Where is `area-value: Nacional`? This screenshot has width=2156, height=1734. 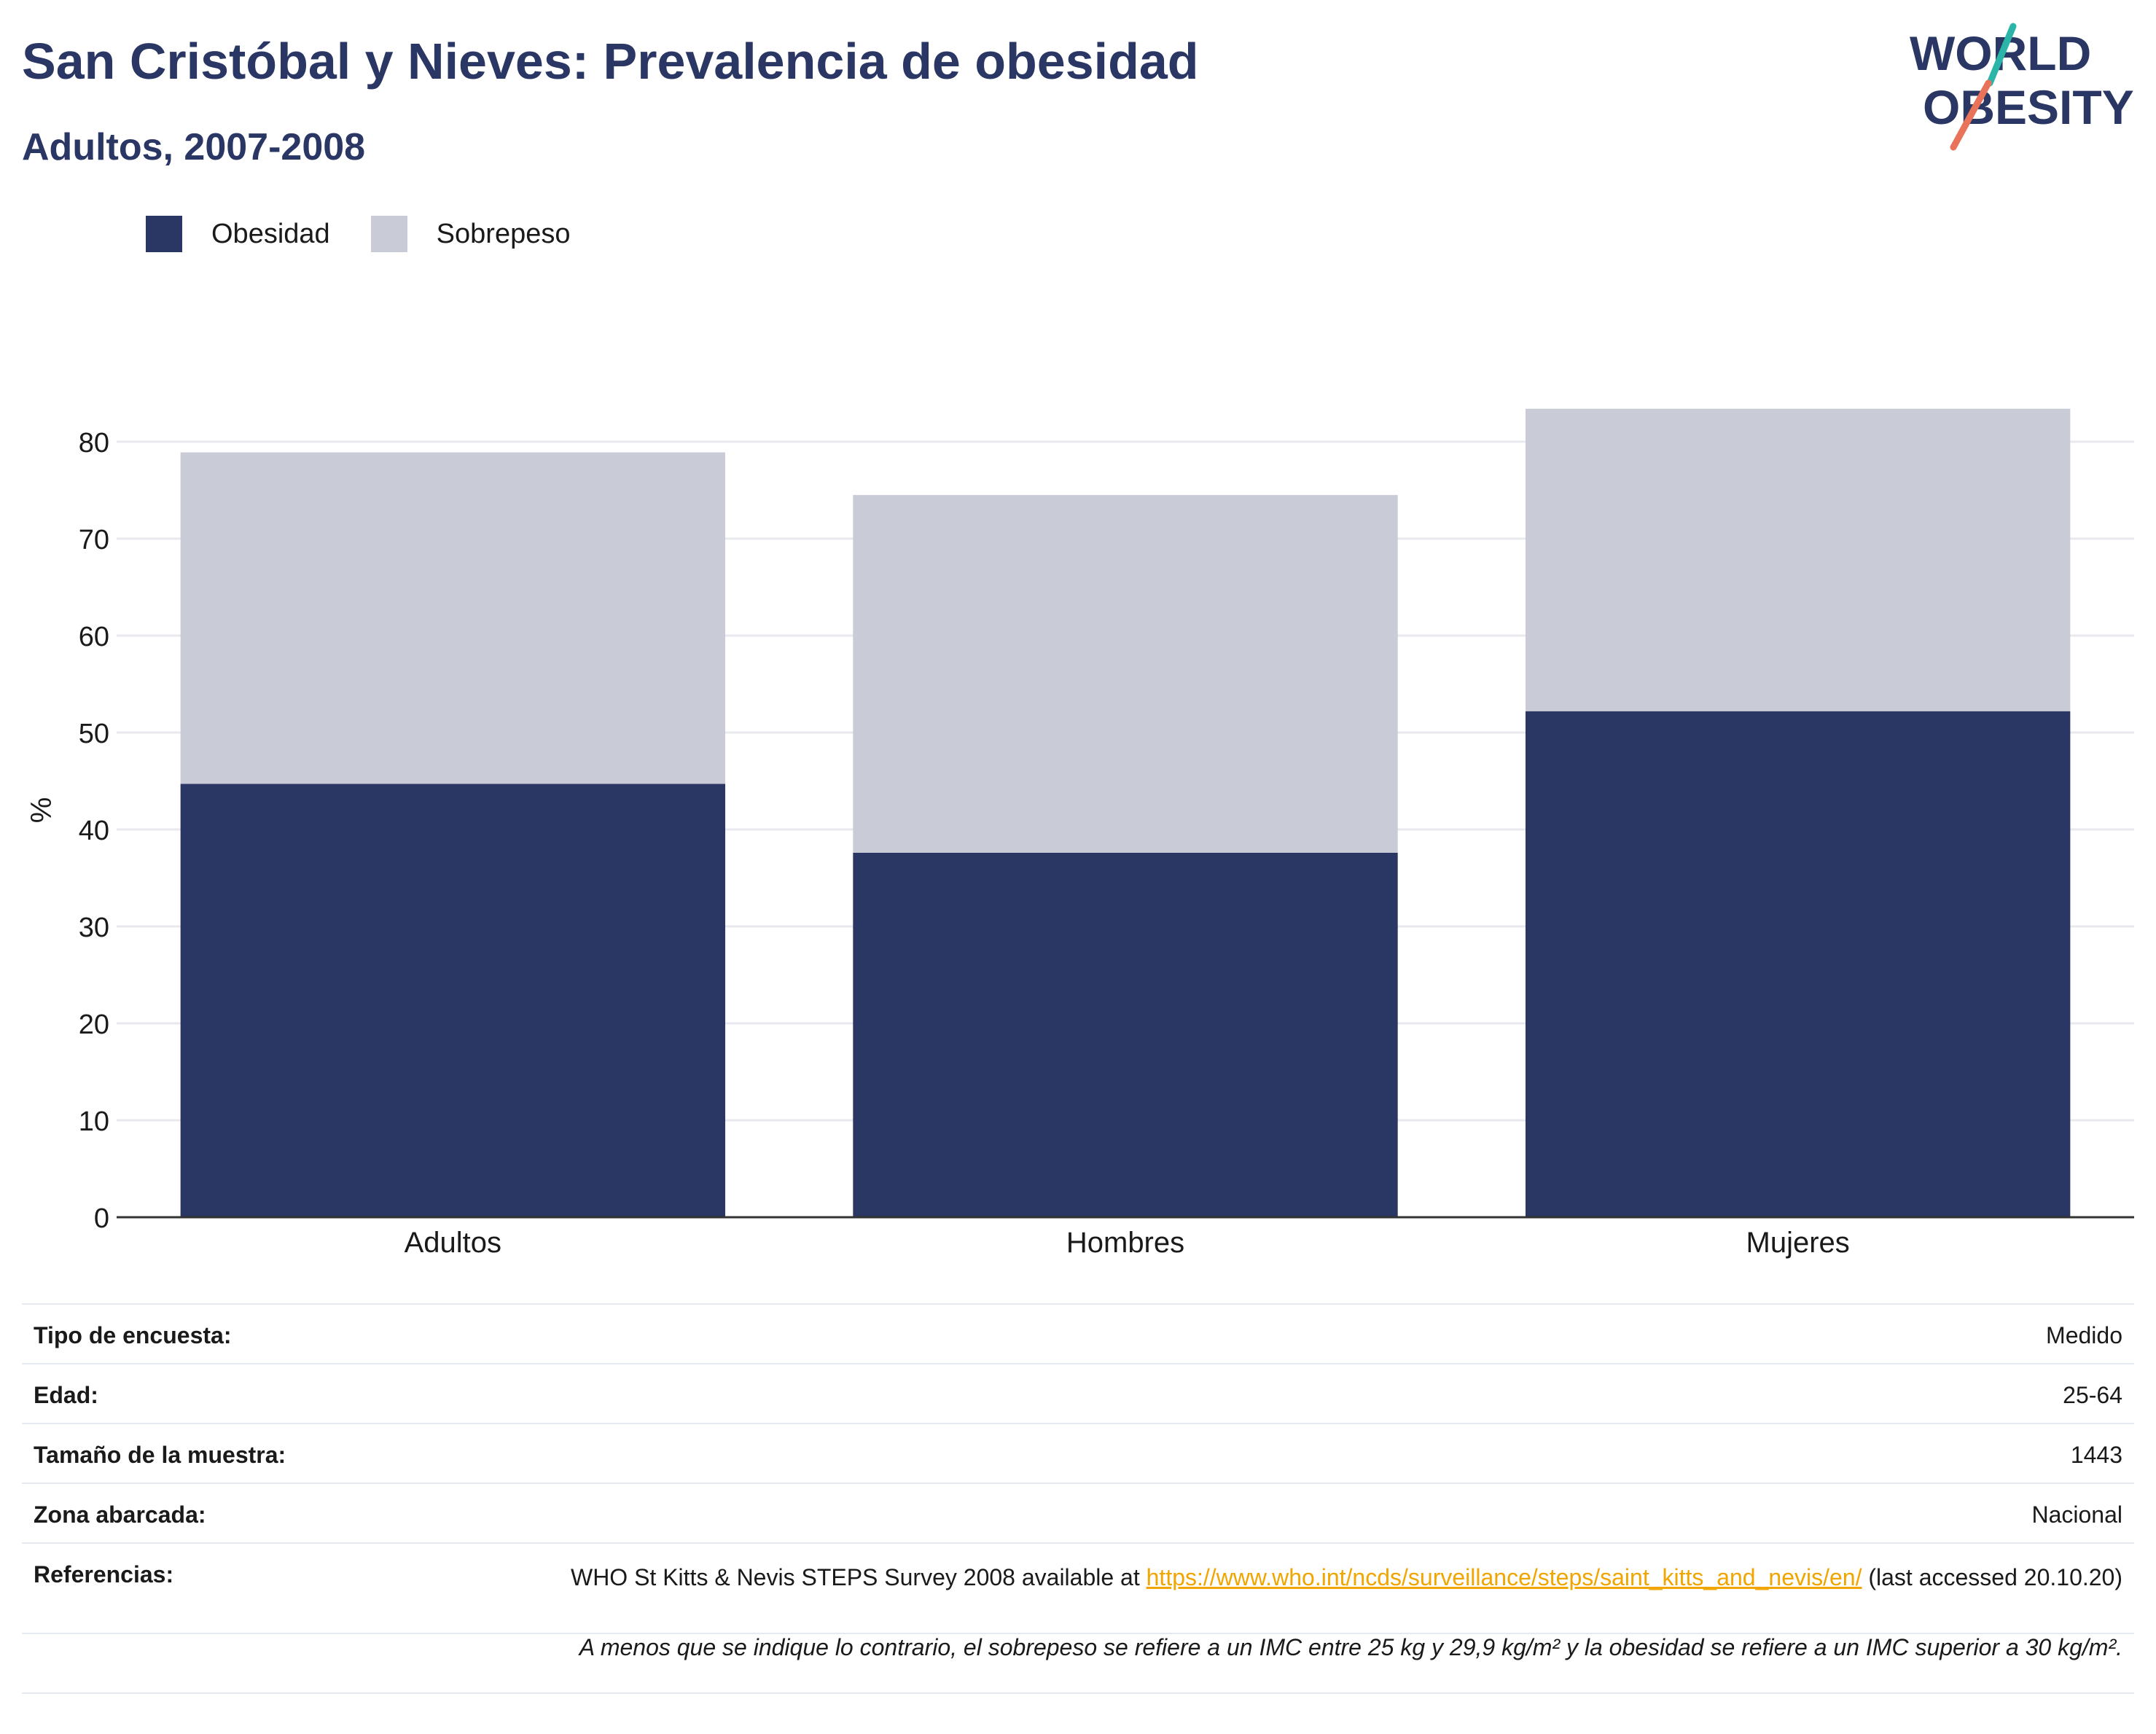 area-value: Nacional is located at coordinates (1345, 1513).